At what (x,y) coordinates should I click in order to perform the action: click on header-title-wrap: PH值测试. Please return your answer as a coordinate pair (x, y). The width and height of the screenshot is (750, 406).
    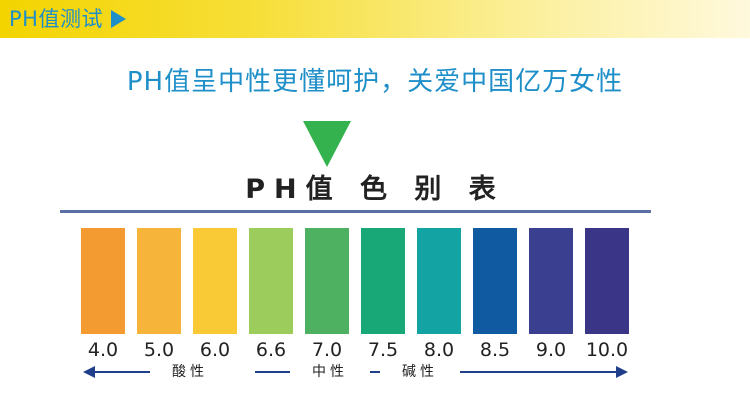
    Looking at the image, I should click on (67, 19).